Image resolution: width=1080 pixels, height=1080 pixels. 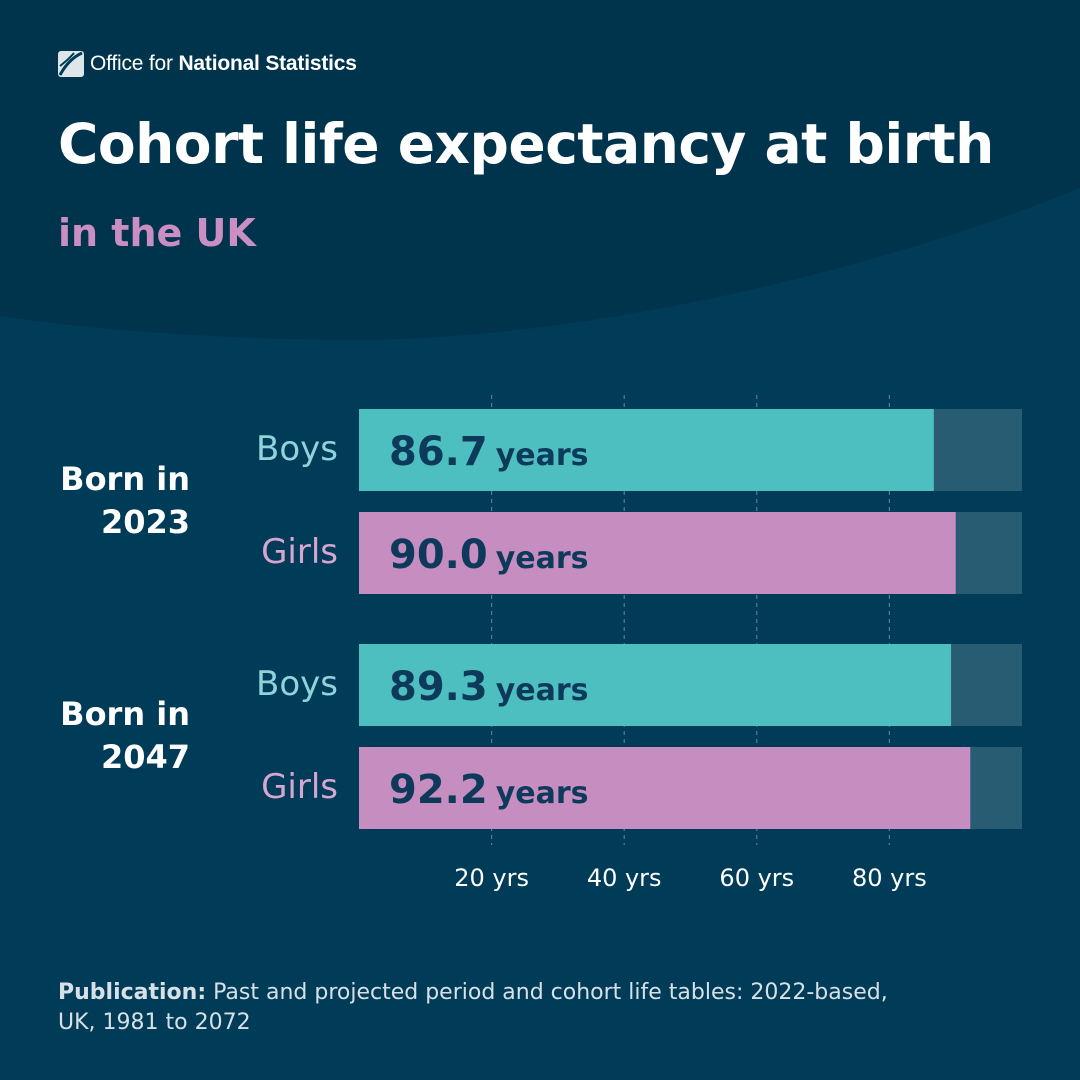 What do you see at coordinates (624, 878) in the screenshot?
I see `x-tick-label: 40 yrs` at bounding box center [624, 878].